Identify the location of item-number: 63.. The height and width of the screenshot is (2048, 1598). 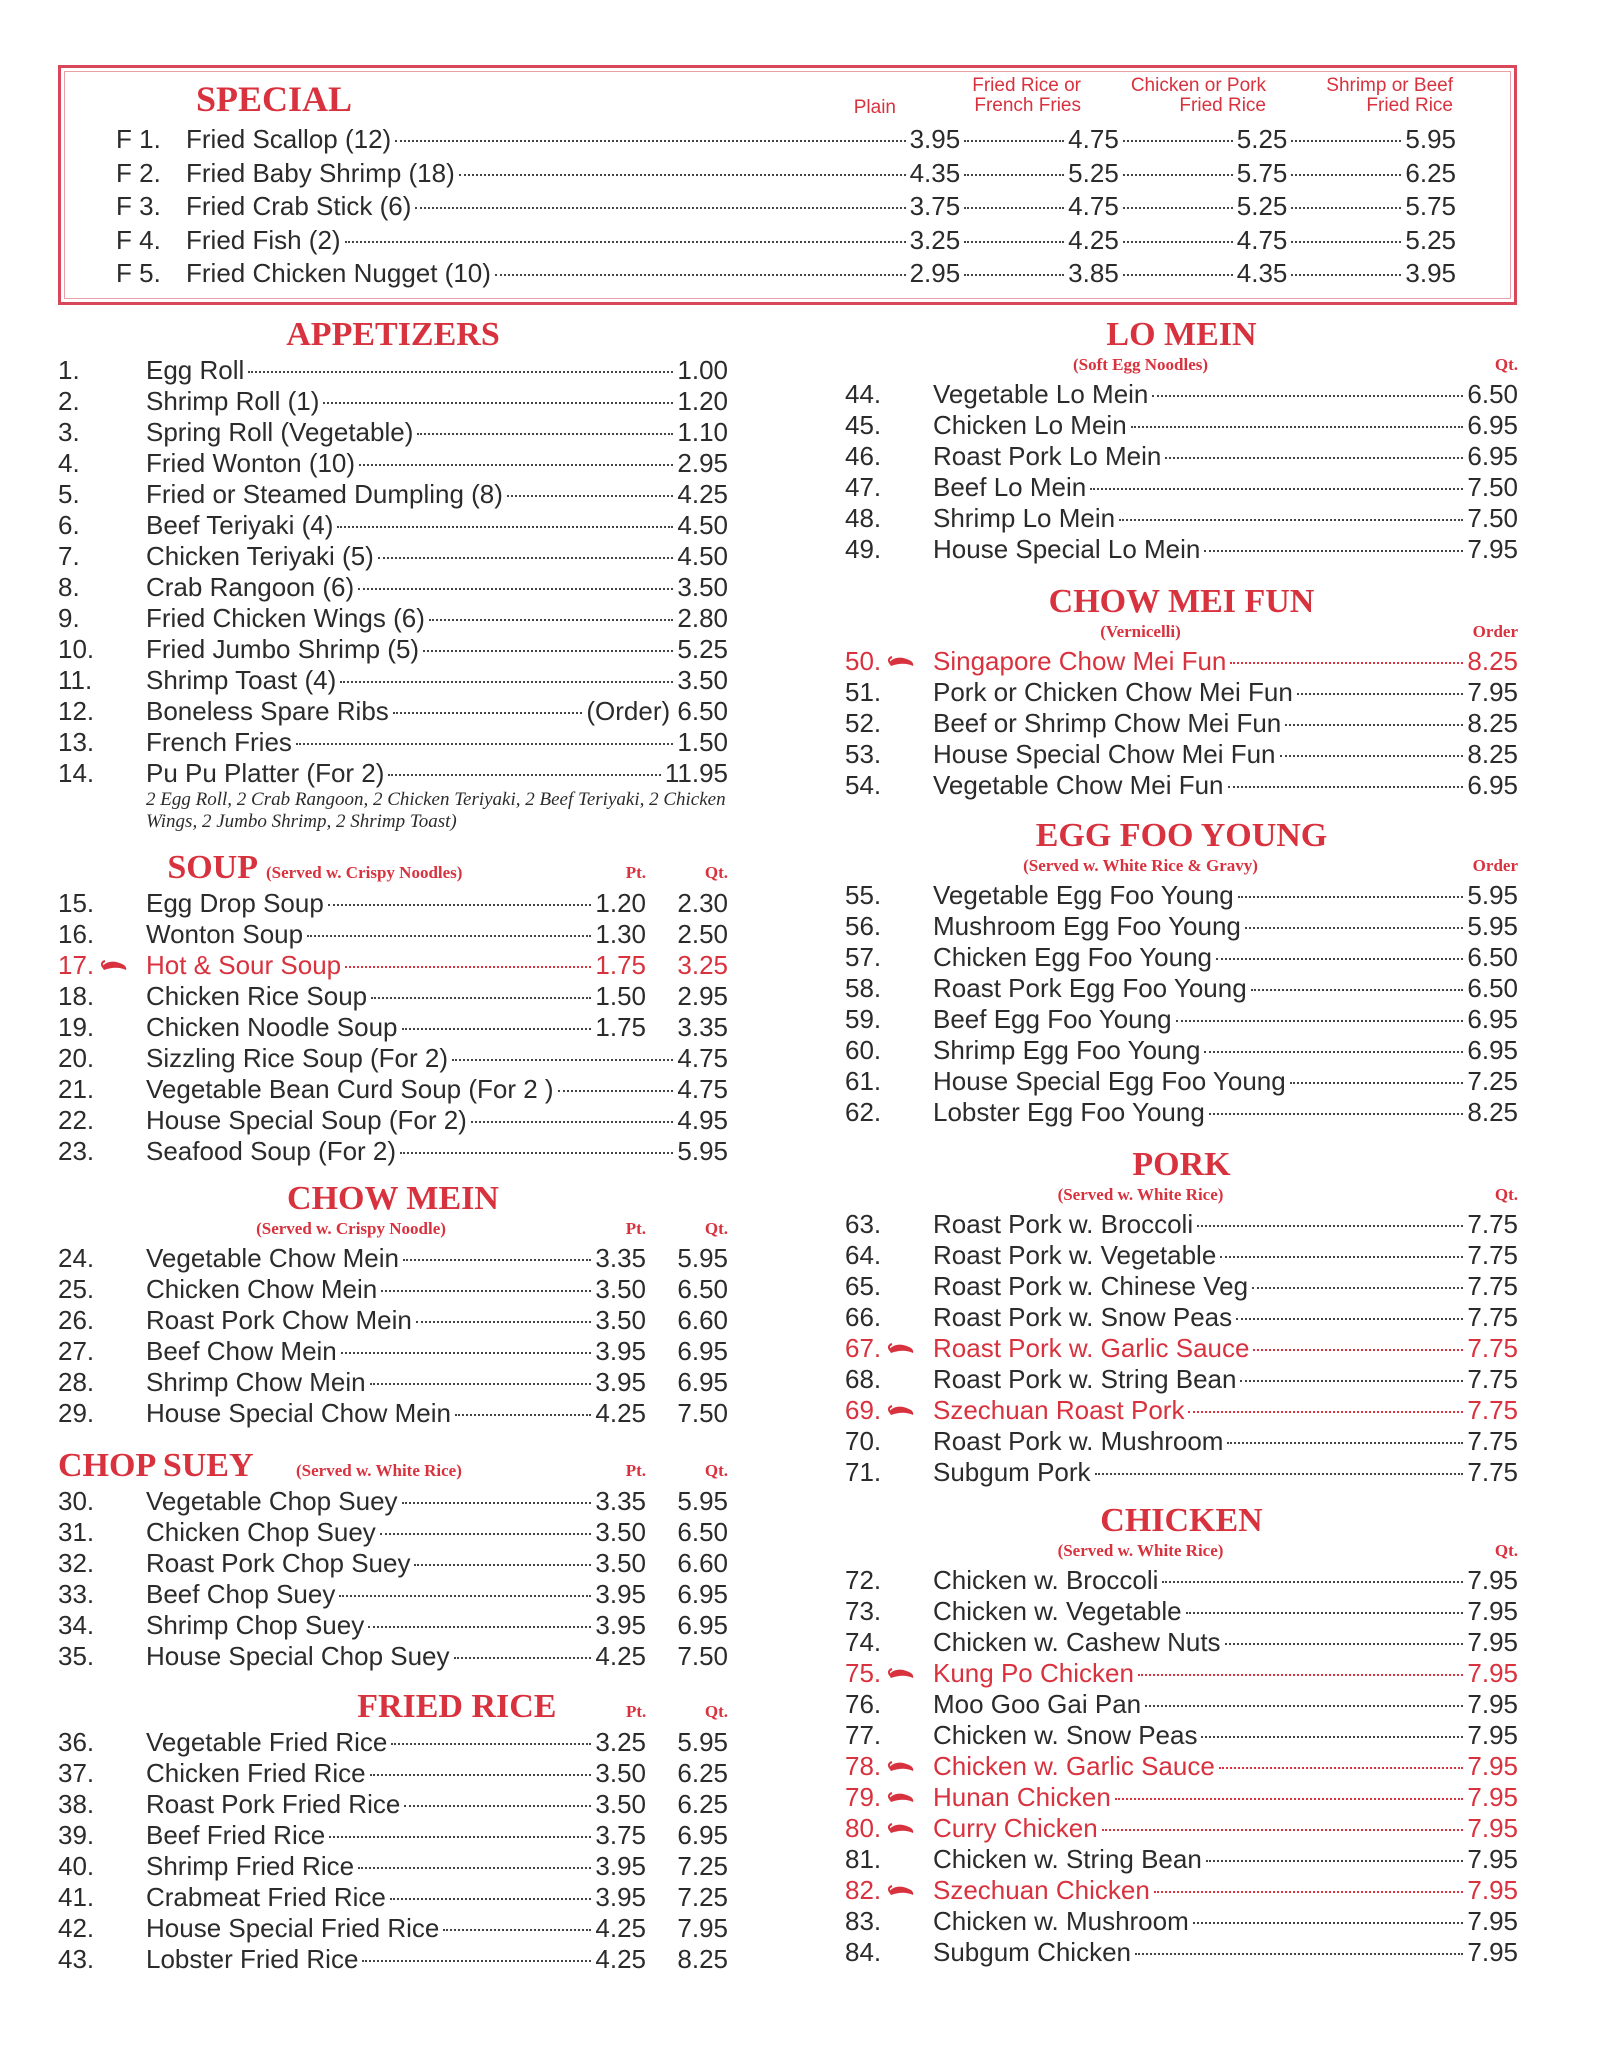
(889, 1224).